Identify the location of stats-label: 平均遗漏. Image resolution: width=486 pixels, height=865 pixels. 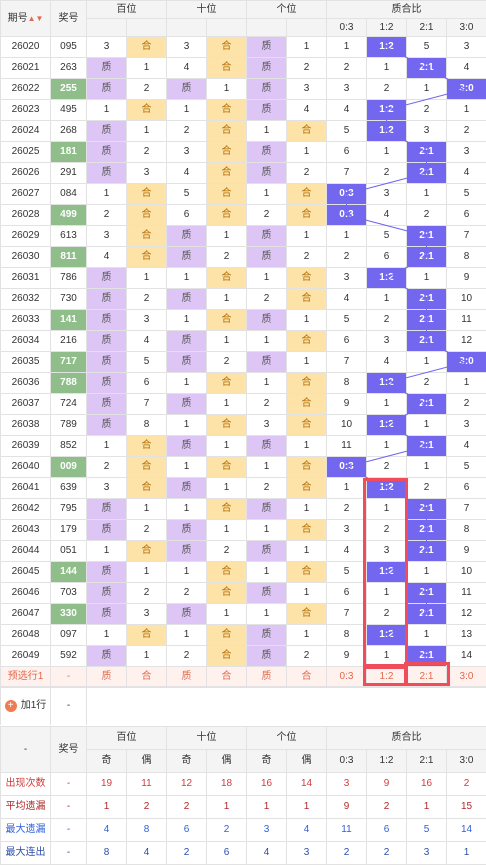
(26, 807).